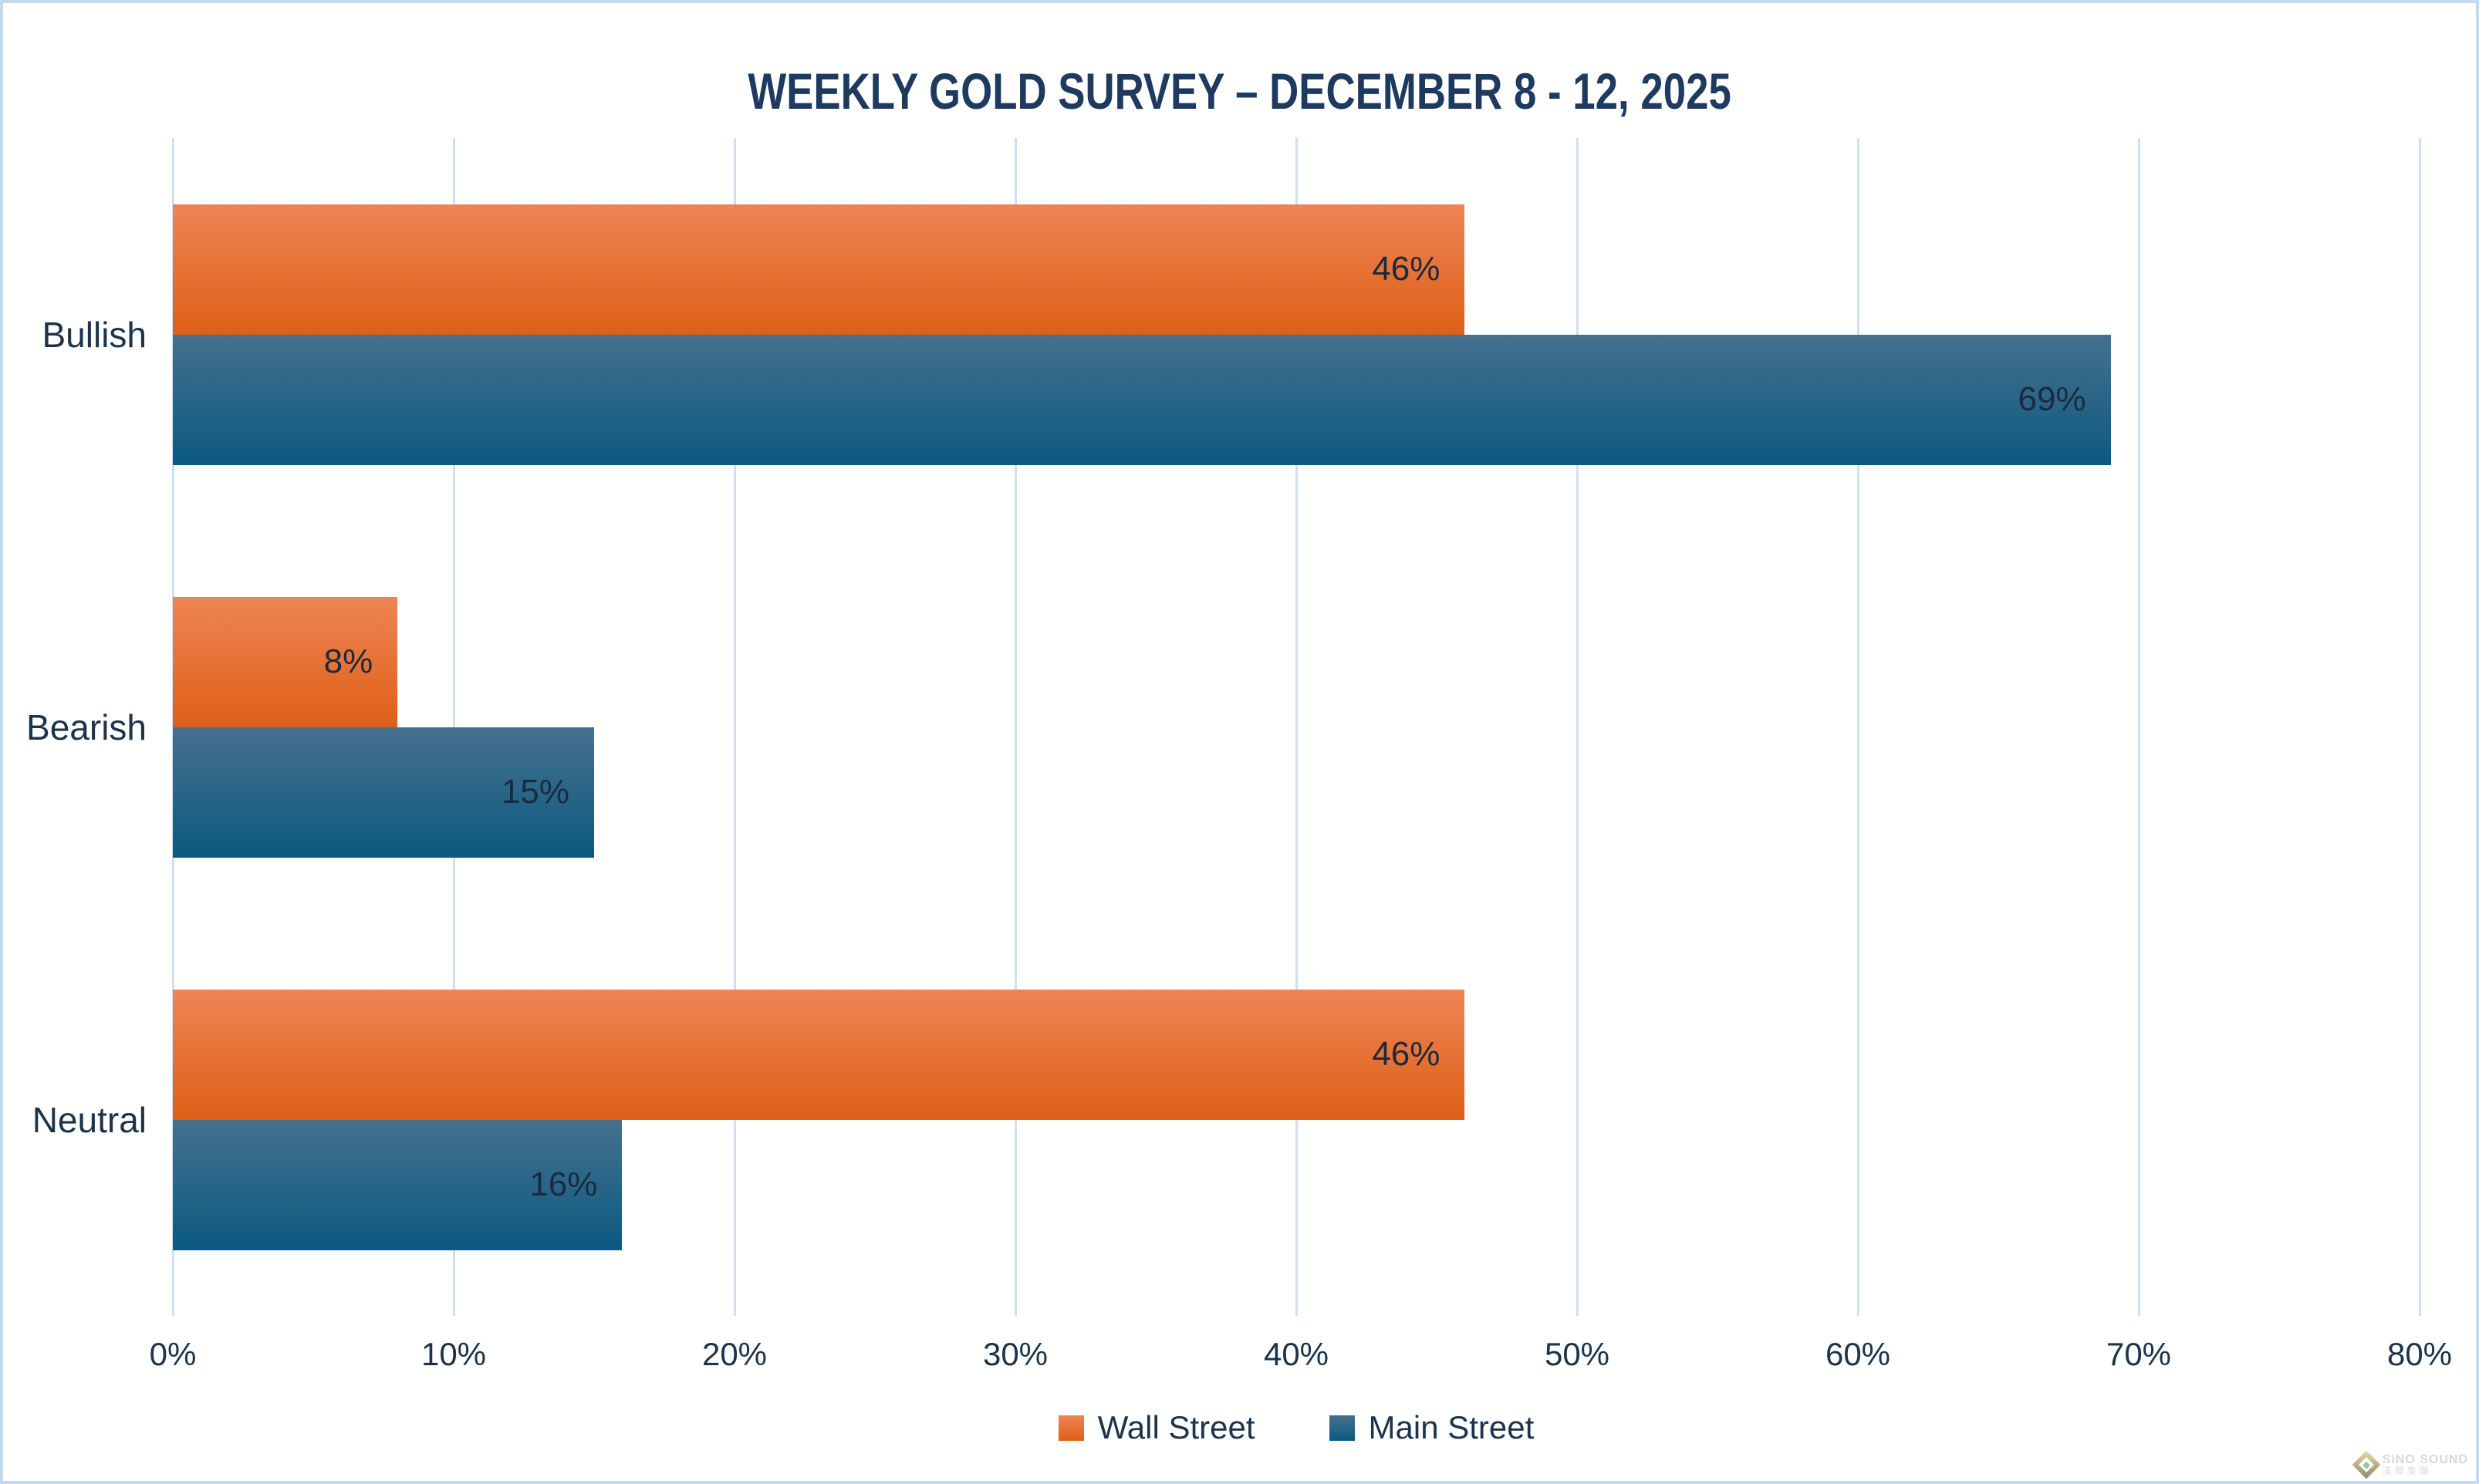  What do you see at coordinates (819, 1054) in the screenshot?
I see `bar-wall-street-neutral: 46%` at bounding box center [819, 1054].